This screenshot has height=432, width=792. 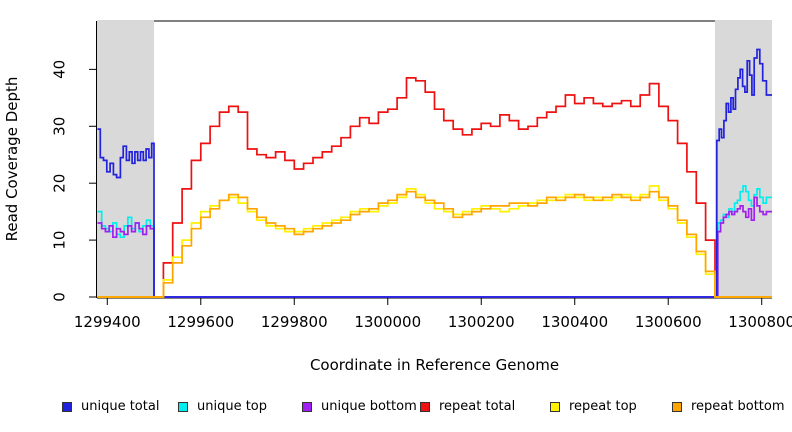 What do you see at coordinates (126, 159) in the screenshot?
I see `unique-region-left` at bounding box center [126, 159].